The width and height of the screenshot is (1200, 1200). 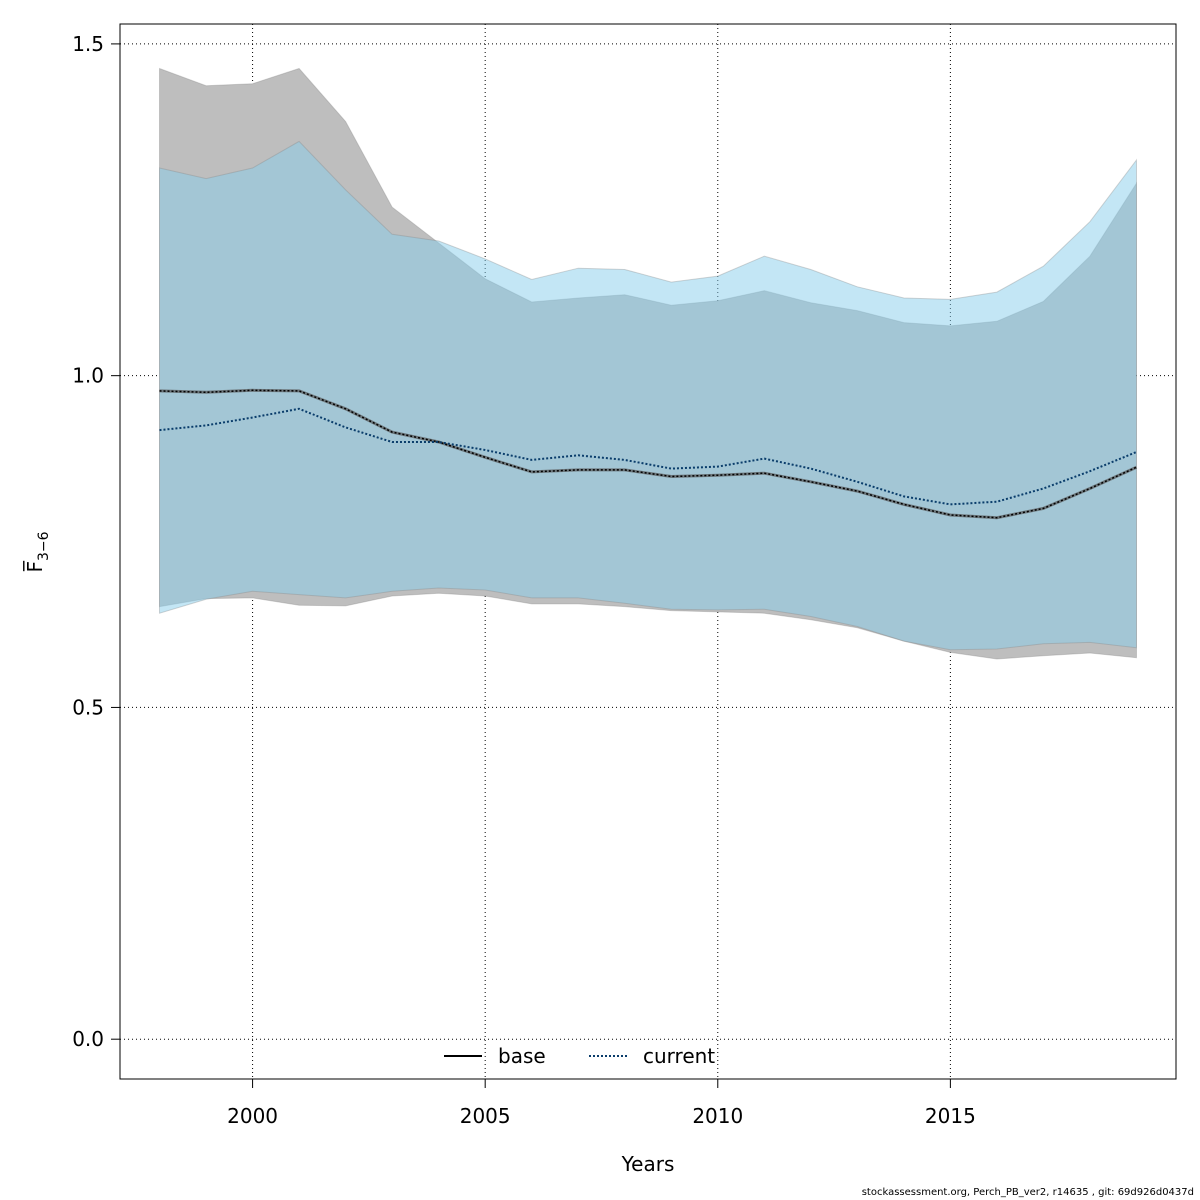 I want to click on series-lines, so click(x=648, y=454).